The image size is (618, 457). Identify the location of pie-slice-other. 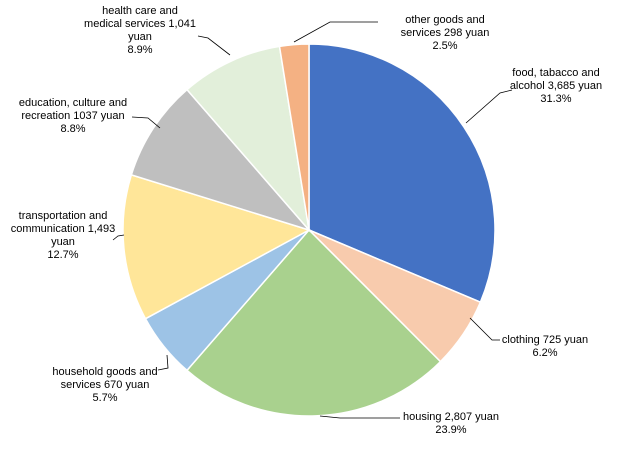
(294, 137).